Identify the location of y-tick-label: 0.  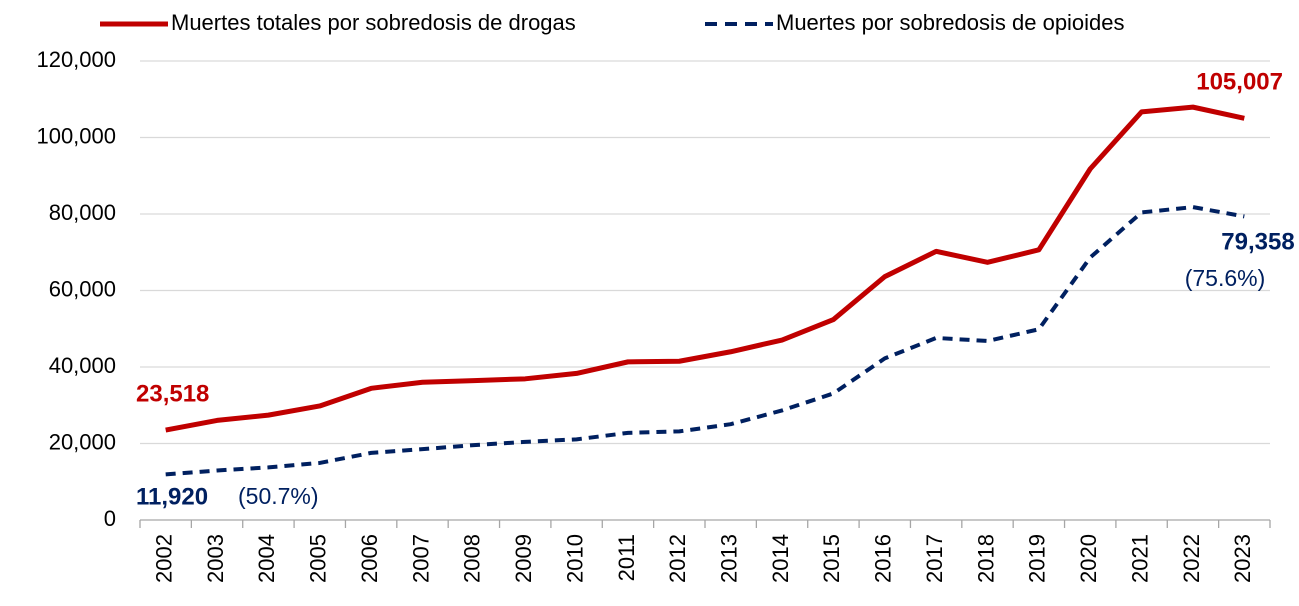
(110, 518).